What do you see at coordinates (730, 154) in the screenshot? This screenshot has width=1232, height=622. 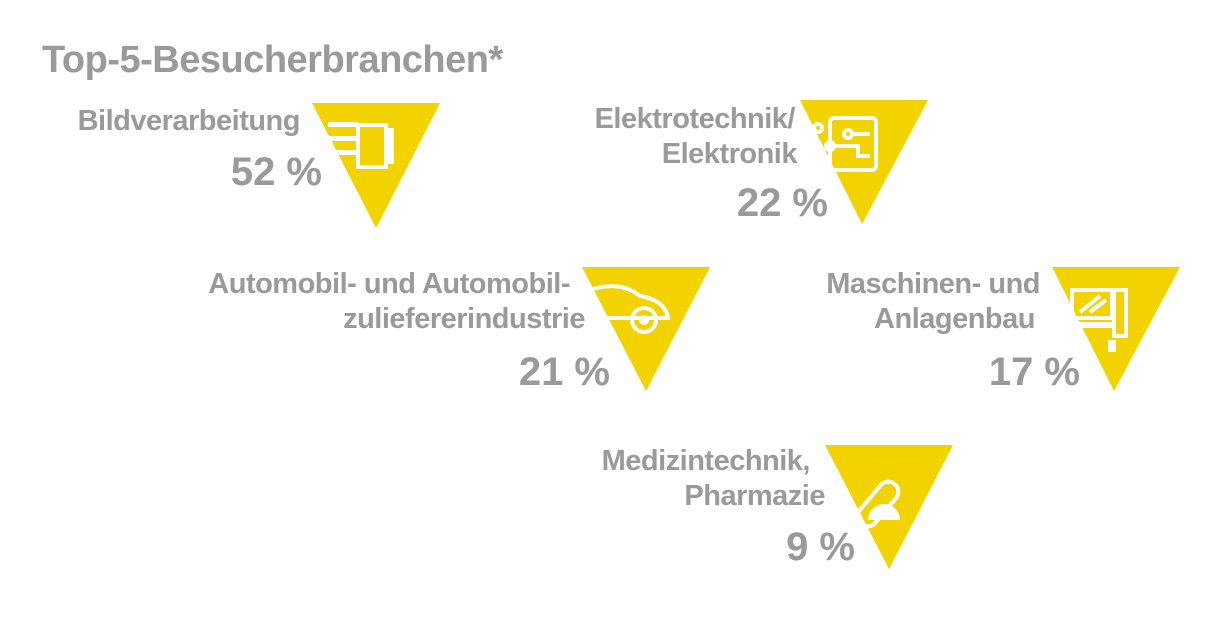 I see `item-label: Elektronik` at bounding box center [730, 154].